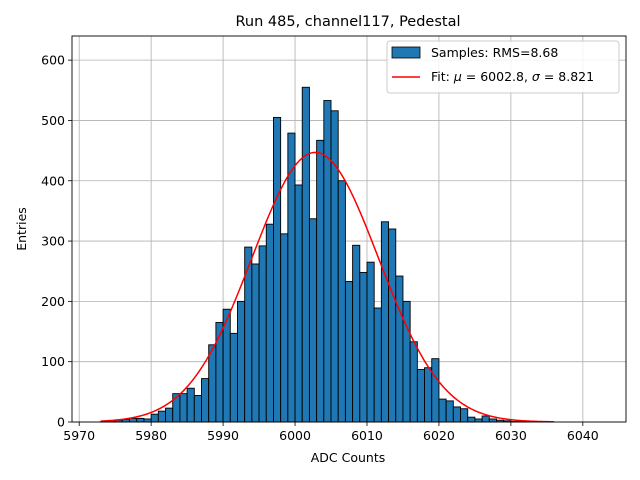  Describe the element at coordinates (53, 180) in the screenshot. I see `y-tick-label: 400` at that location.